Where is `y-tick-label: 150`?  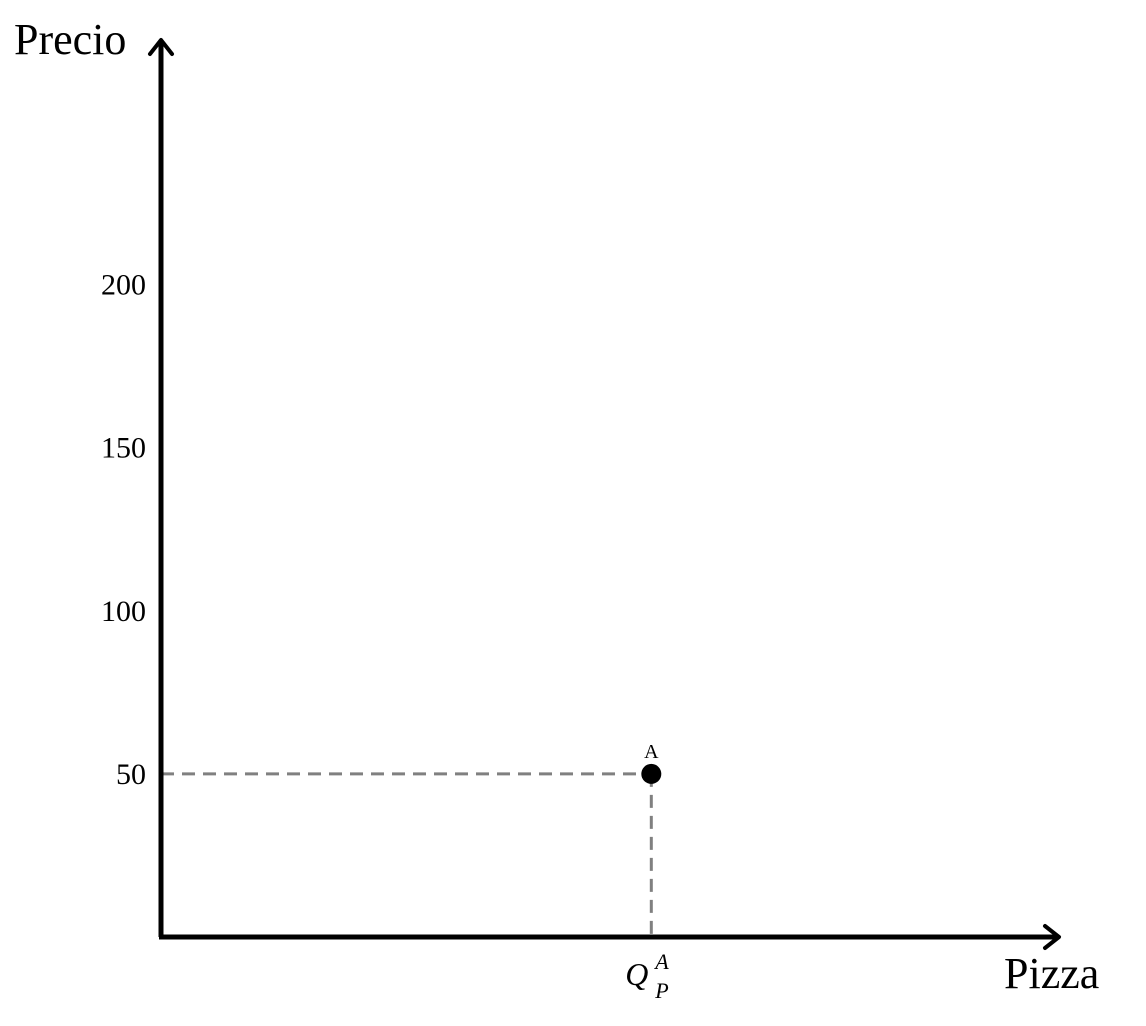 y-tick-label: 150 is located at coordinates (123, 448).